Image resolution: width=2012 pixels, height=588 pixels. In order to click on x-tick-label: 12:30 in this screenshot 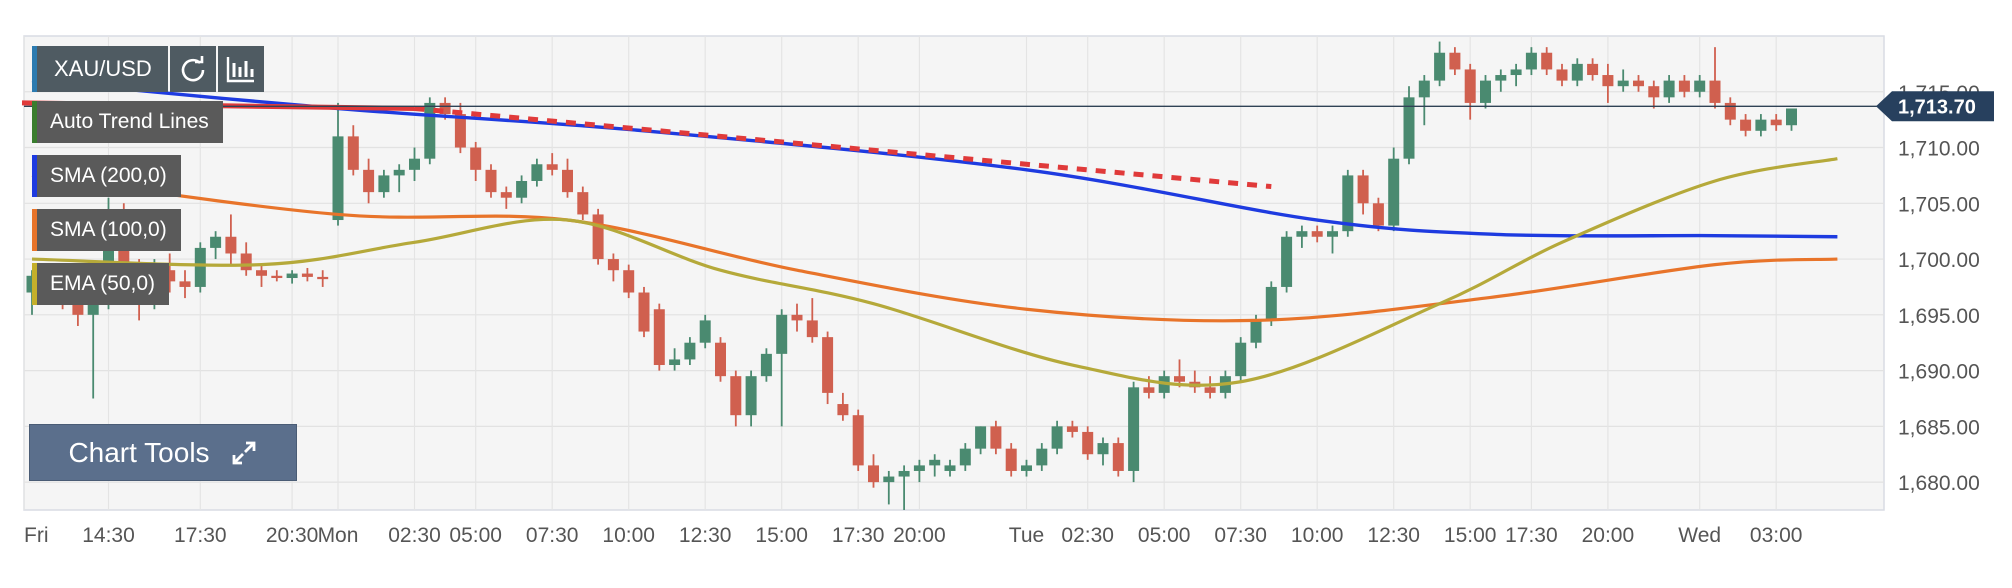, I will do `click(1393, 535)`.